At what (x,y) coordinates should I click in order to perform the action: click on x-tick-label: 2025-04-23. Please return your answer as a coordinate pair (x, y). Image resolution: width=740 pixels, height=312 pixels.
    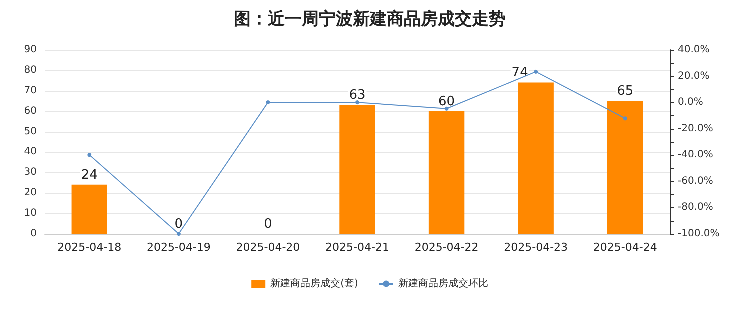
    Looking at the image, I should click on (536, 247).